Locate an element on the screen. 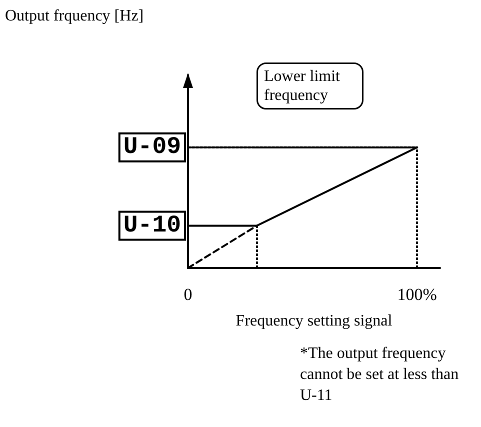 Image resolution: width=481 pixels, height=427 pixels. text: Output frquency [Hz] is located at coordinates (74, 16).